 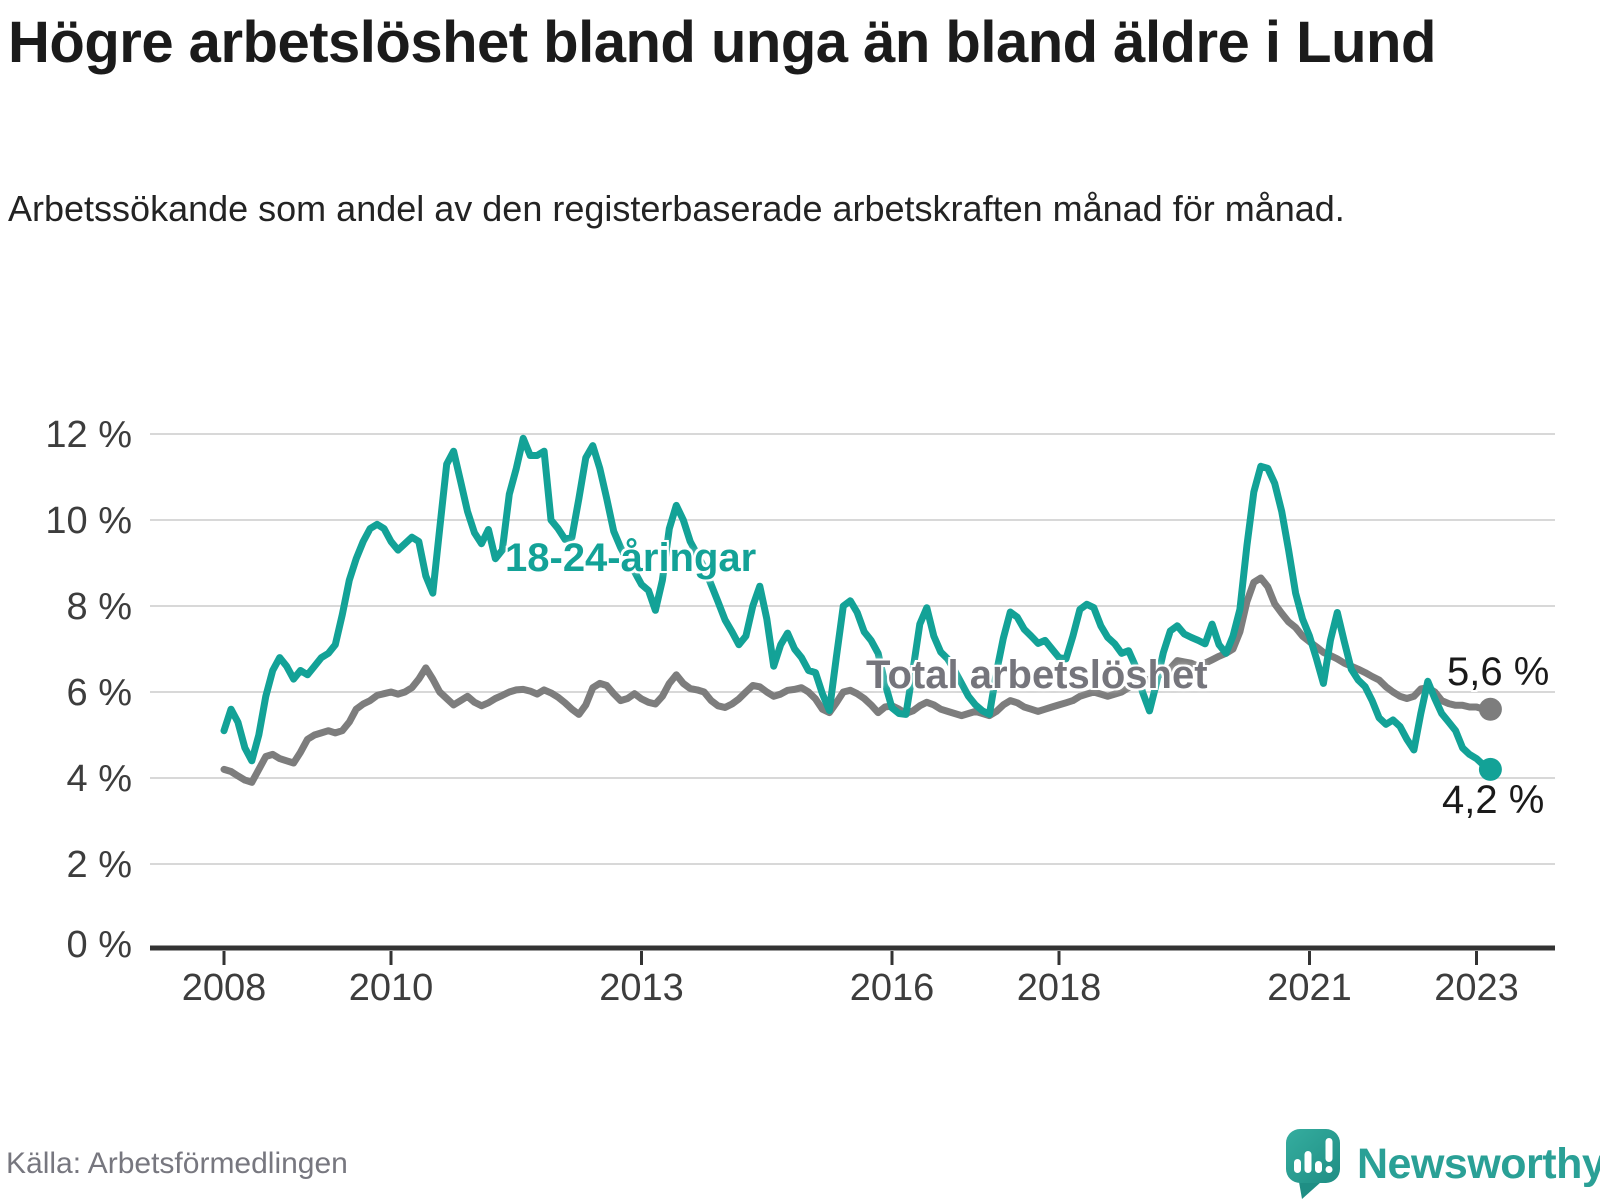 I want to click on series-label-young: 18-24-åringar, so click(x=631, y=558).